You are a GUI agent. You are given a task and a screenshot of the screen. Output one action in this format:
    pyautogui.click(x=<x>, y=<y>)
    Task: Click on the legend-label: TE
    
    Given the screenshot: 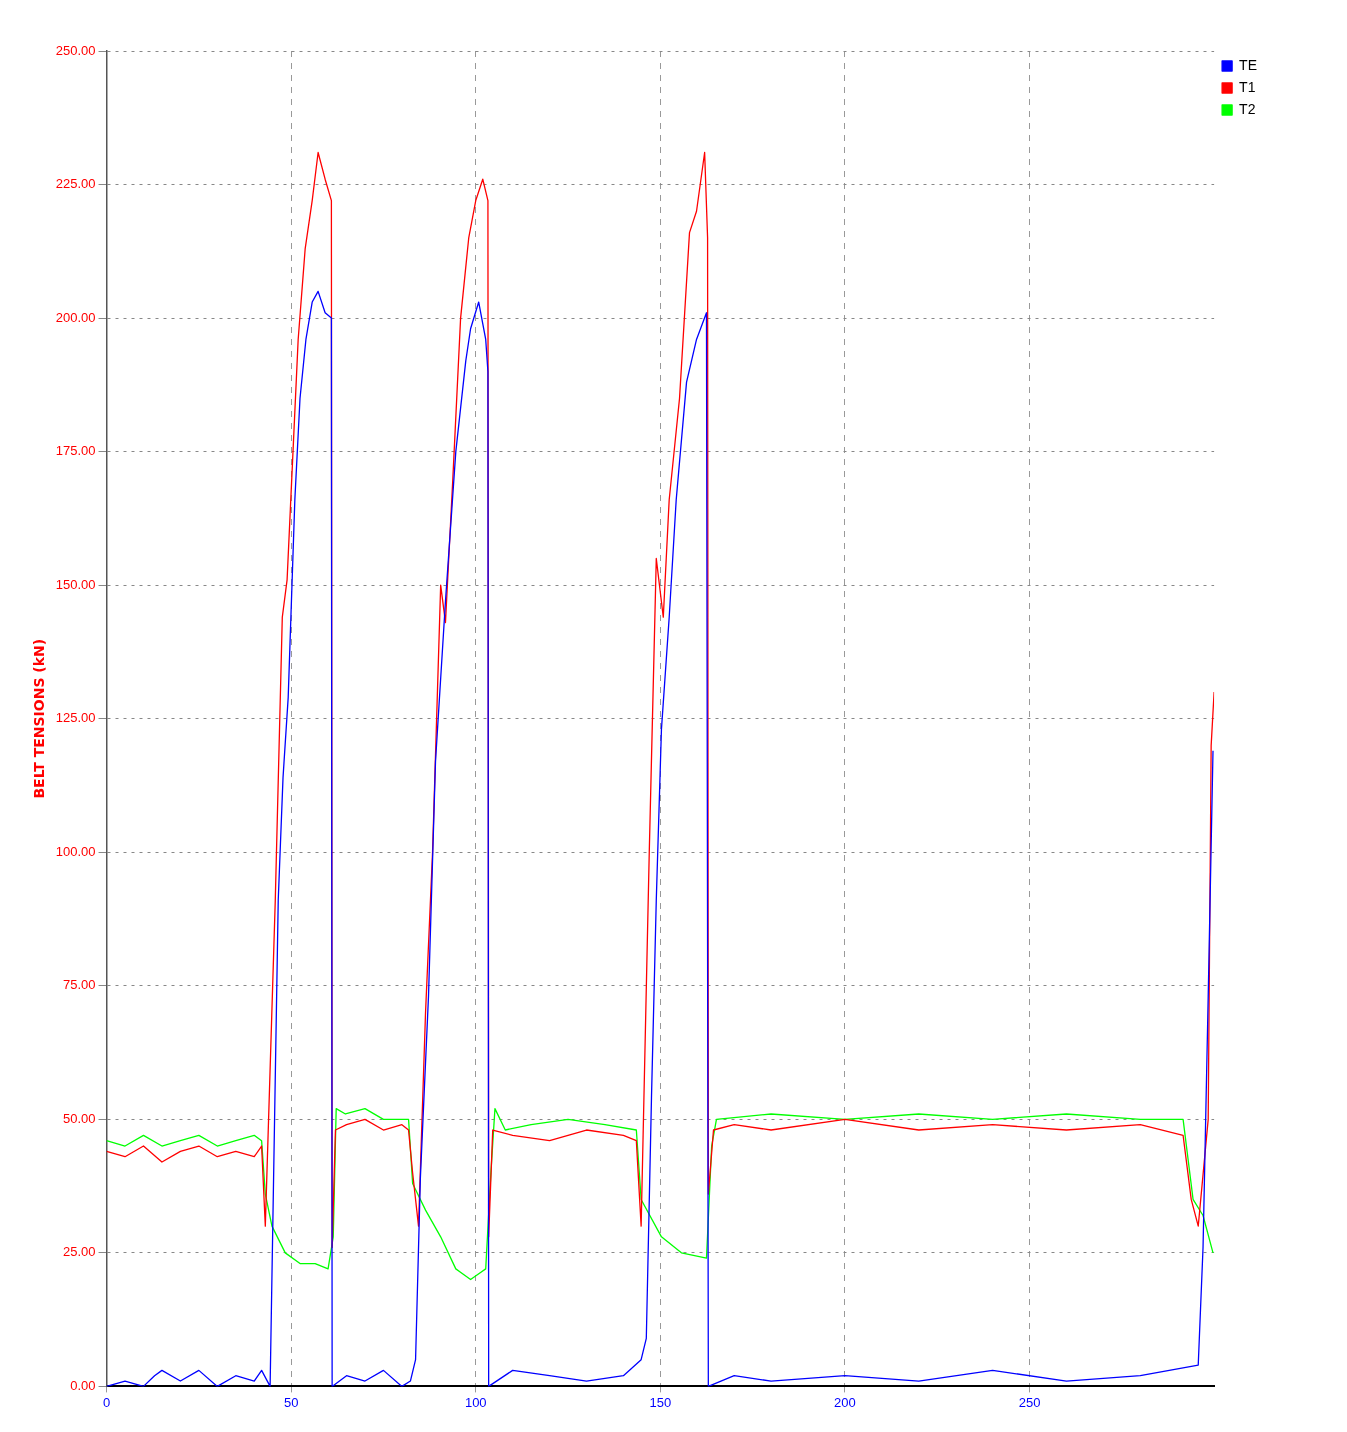 What is the action you would take?
    pyautogui.click(x=1248, y=64)
    